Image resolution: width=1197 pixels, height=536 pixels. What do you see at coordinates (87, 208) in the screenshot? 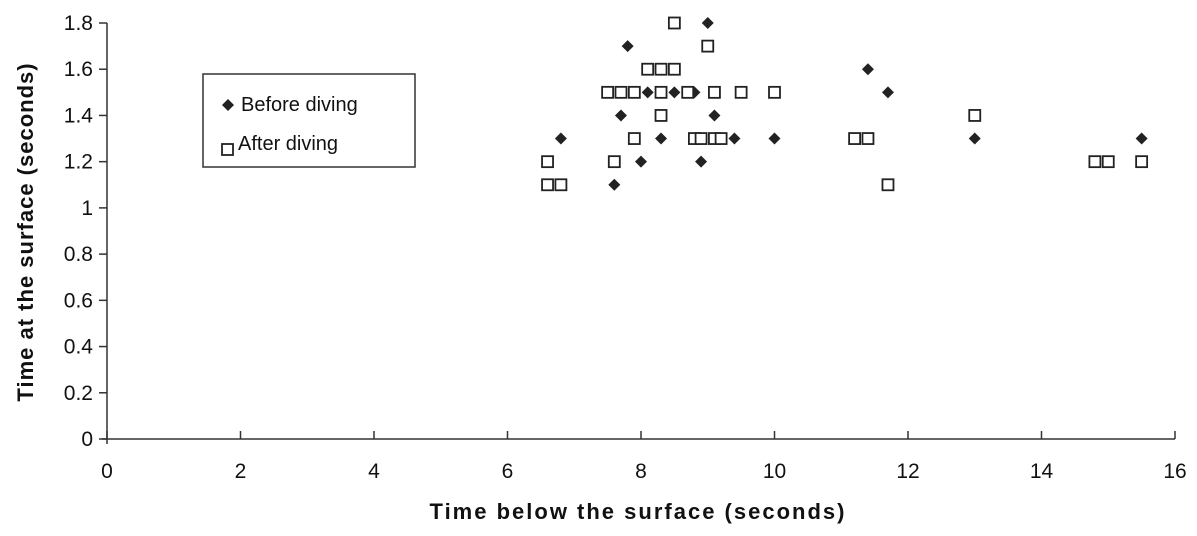
I see `y-tick-label: 1` at bounding box center [87, 208].